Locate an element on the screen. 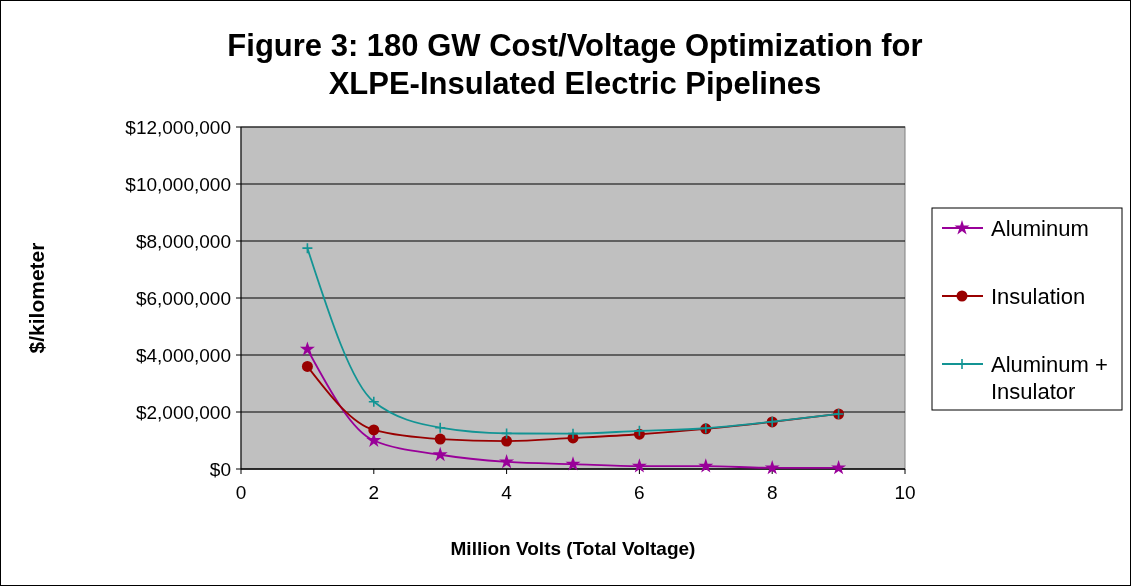 This screenshot has width=1131, height=586. y-tick-label: $8,000,000 is located at coordinates (183, 241).